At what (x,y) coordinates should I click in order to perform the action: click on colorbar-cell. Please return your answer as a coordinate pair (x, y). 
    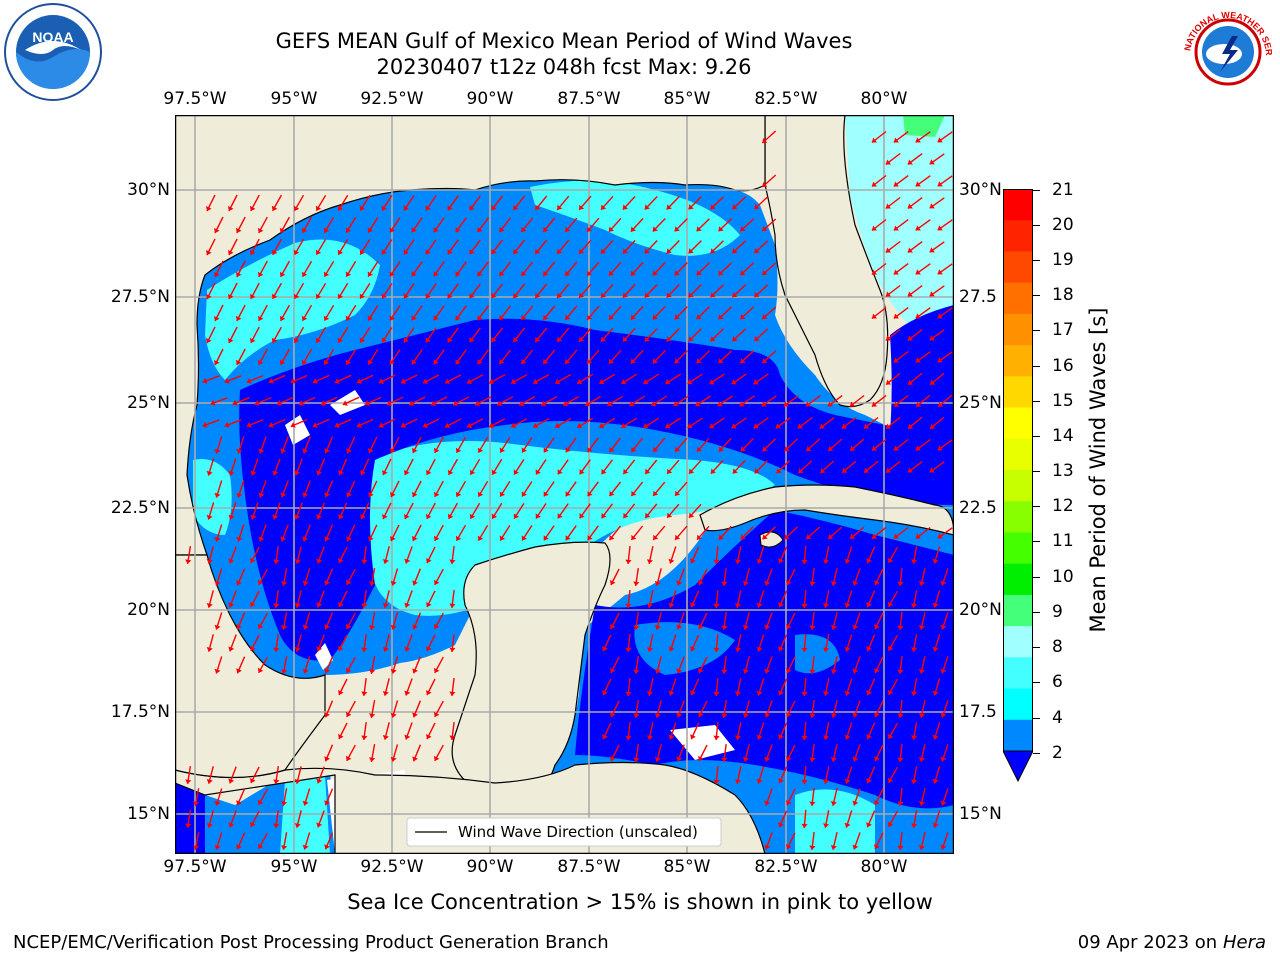
    Looking at the image, I should click on (1018, 735).